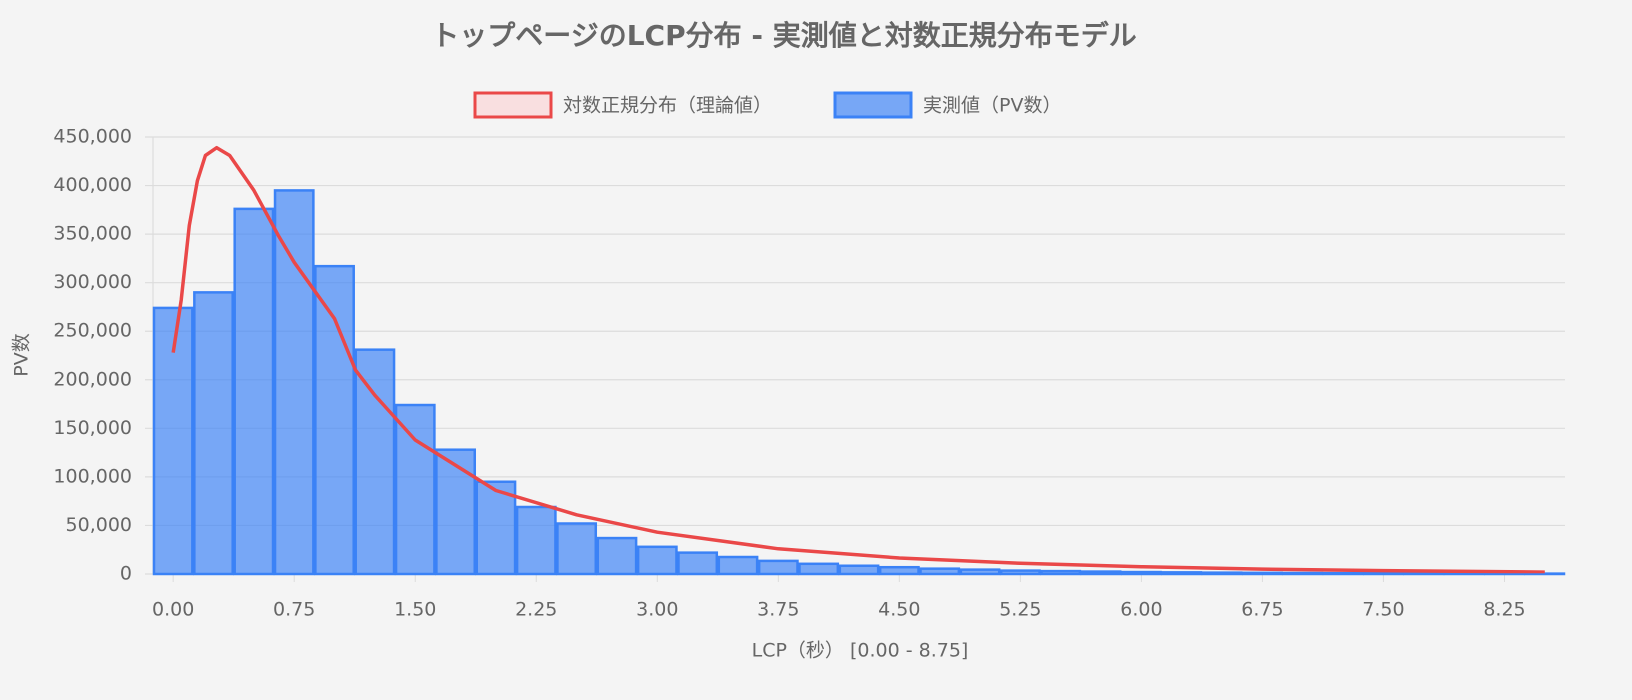 The width and height of the screenshot is (1632, 700). Describe the element at coordinates (99, 525) in the screenshot. I see `y-tick-label: 50,000` at that location.